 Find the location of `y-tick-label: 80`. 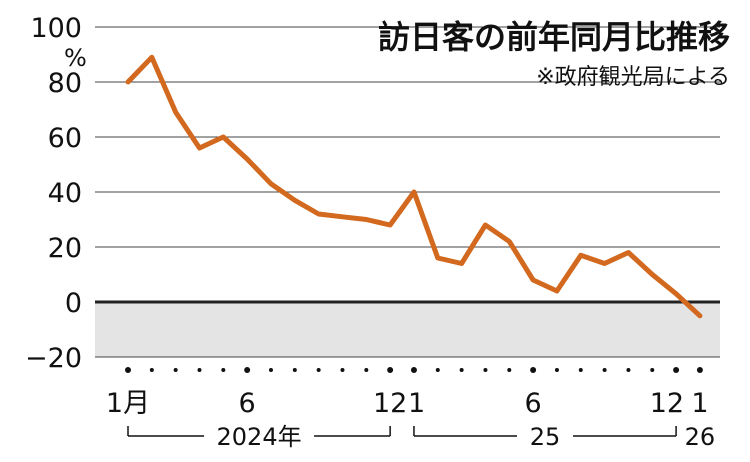

y-tick-label: 80 is located at coordinates (65, 83).